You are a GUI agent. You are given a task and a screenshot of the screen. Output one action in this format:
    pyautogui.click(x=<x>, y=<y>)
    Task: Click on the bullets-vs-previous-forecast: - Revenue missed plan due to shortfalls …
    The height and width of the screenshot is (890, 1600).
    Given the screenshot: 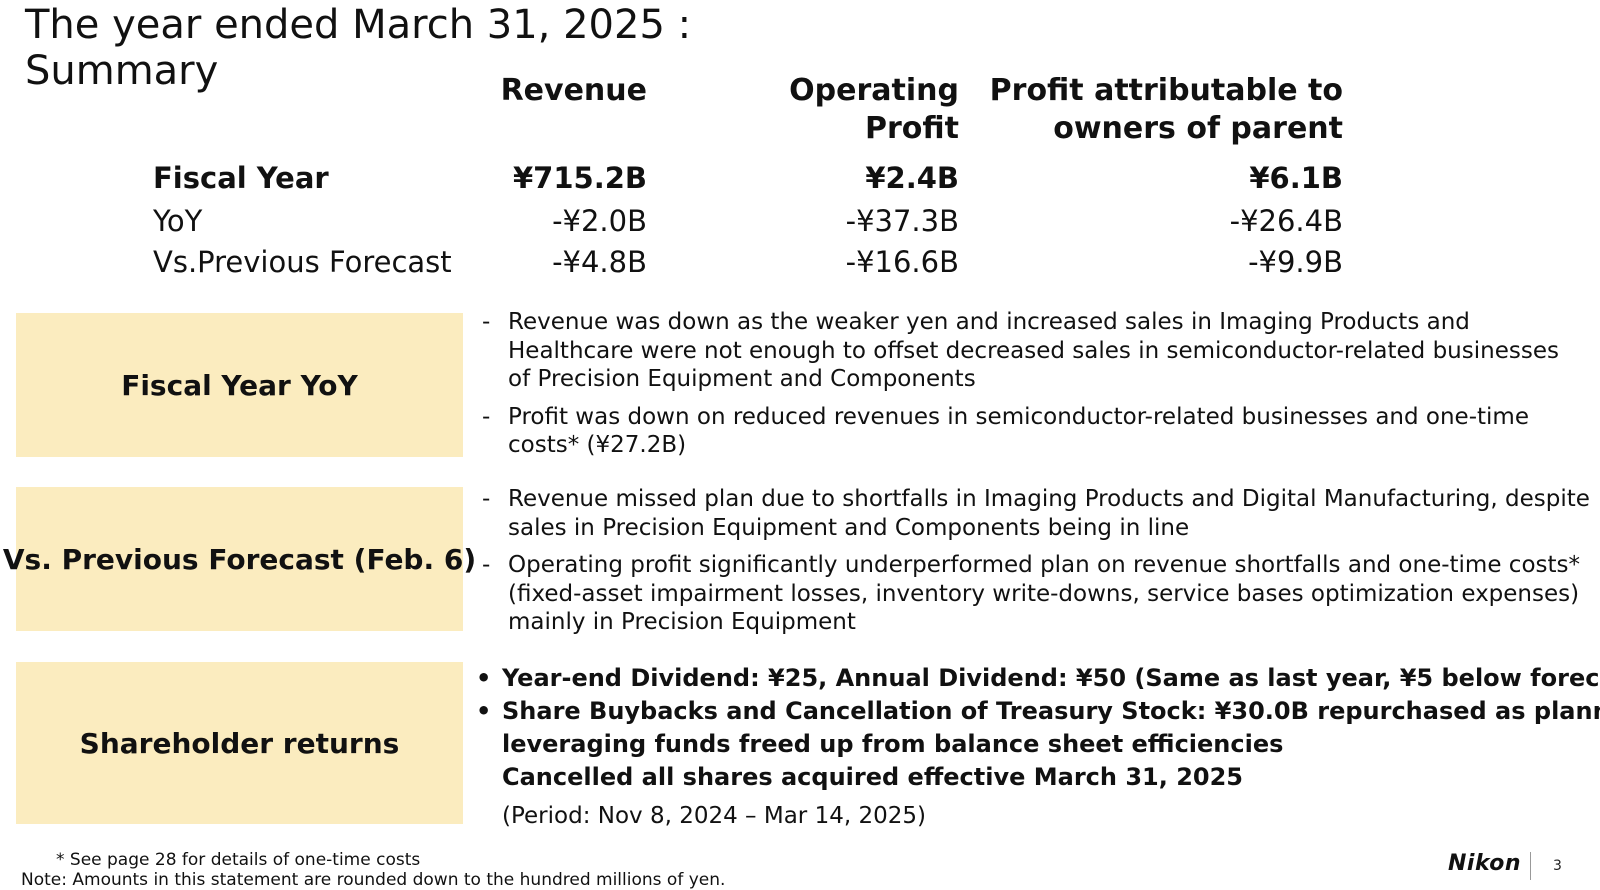 What is the action you would take?
    pyautogui.click(x=1040, y=565)
    